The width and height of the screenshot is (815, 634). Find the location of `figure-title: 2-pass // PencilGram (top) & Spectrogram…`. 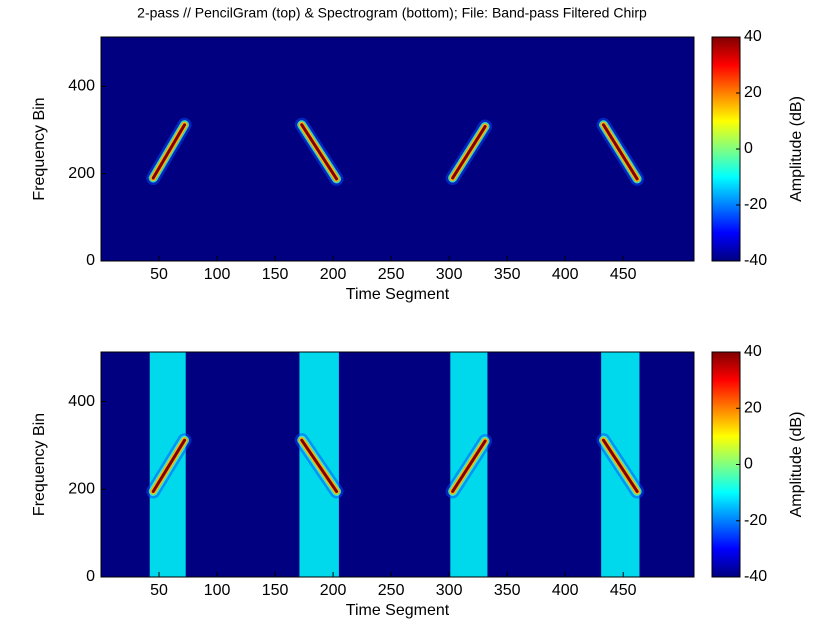

figure-title: 2-pass // PencilGram (top) & Spectrogram… is located at coordinates (392, 13).